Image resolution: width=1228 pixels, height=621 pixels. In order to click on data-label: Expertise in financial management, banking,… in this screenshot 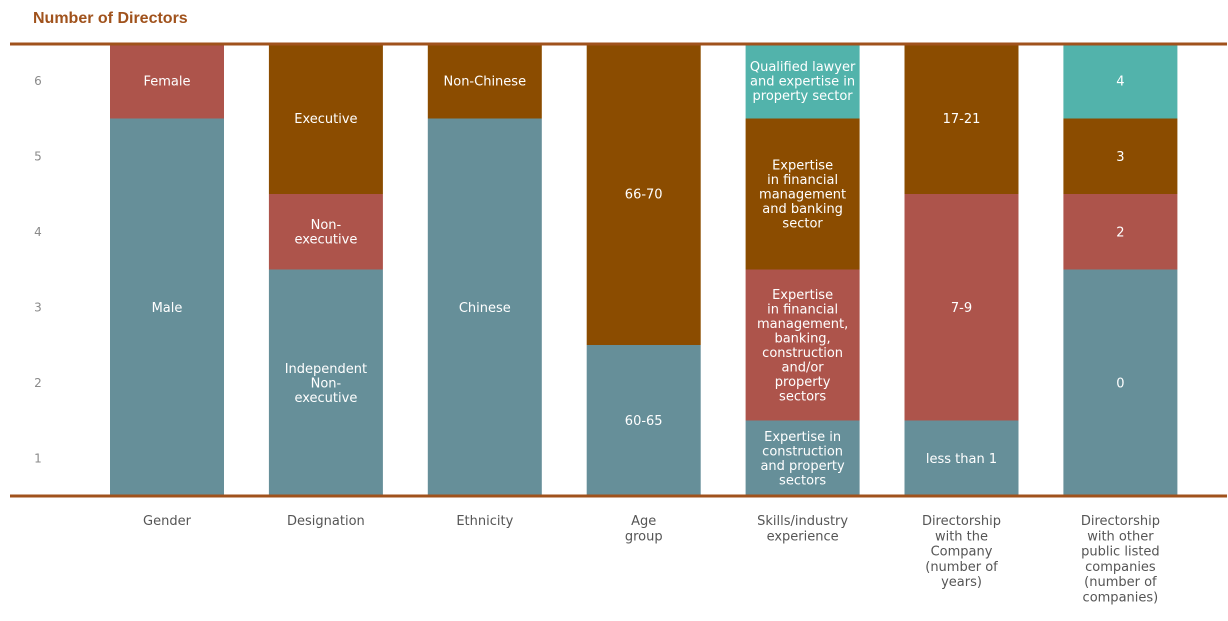, I will do `click(802, 346)`.